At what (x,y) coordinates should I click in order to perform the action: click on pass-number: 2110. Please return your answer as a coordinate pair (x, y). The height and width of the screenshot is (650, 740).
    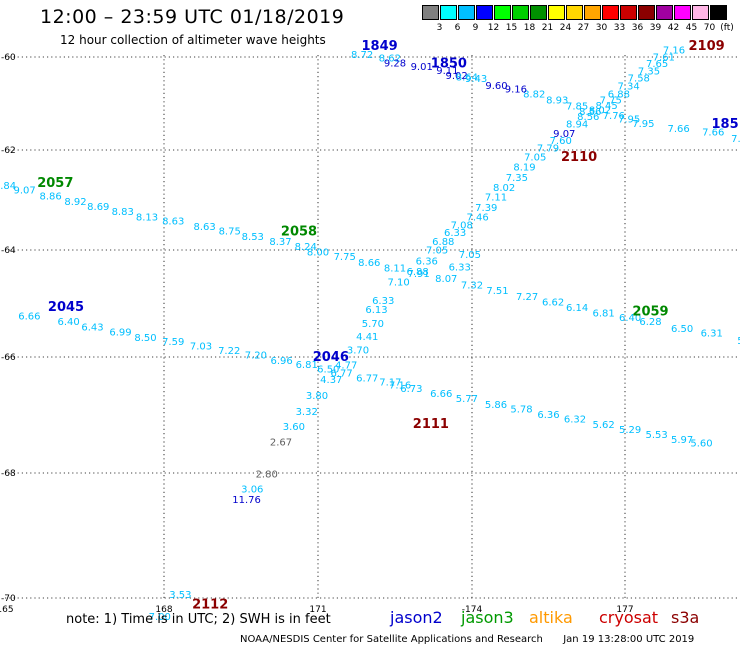
    Looking at the image, I should click on (579, 157).